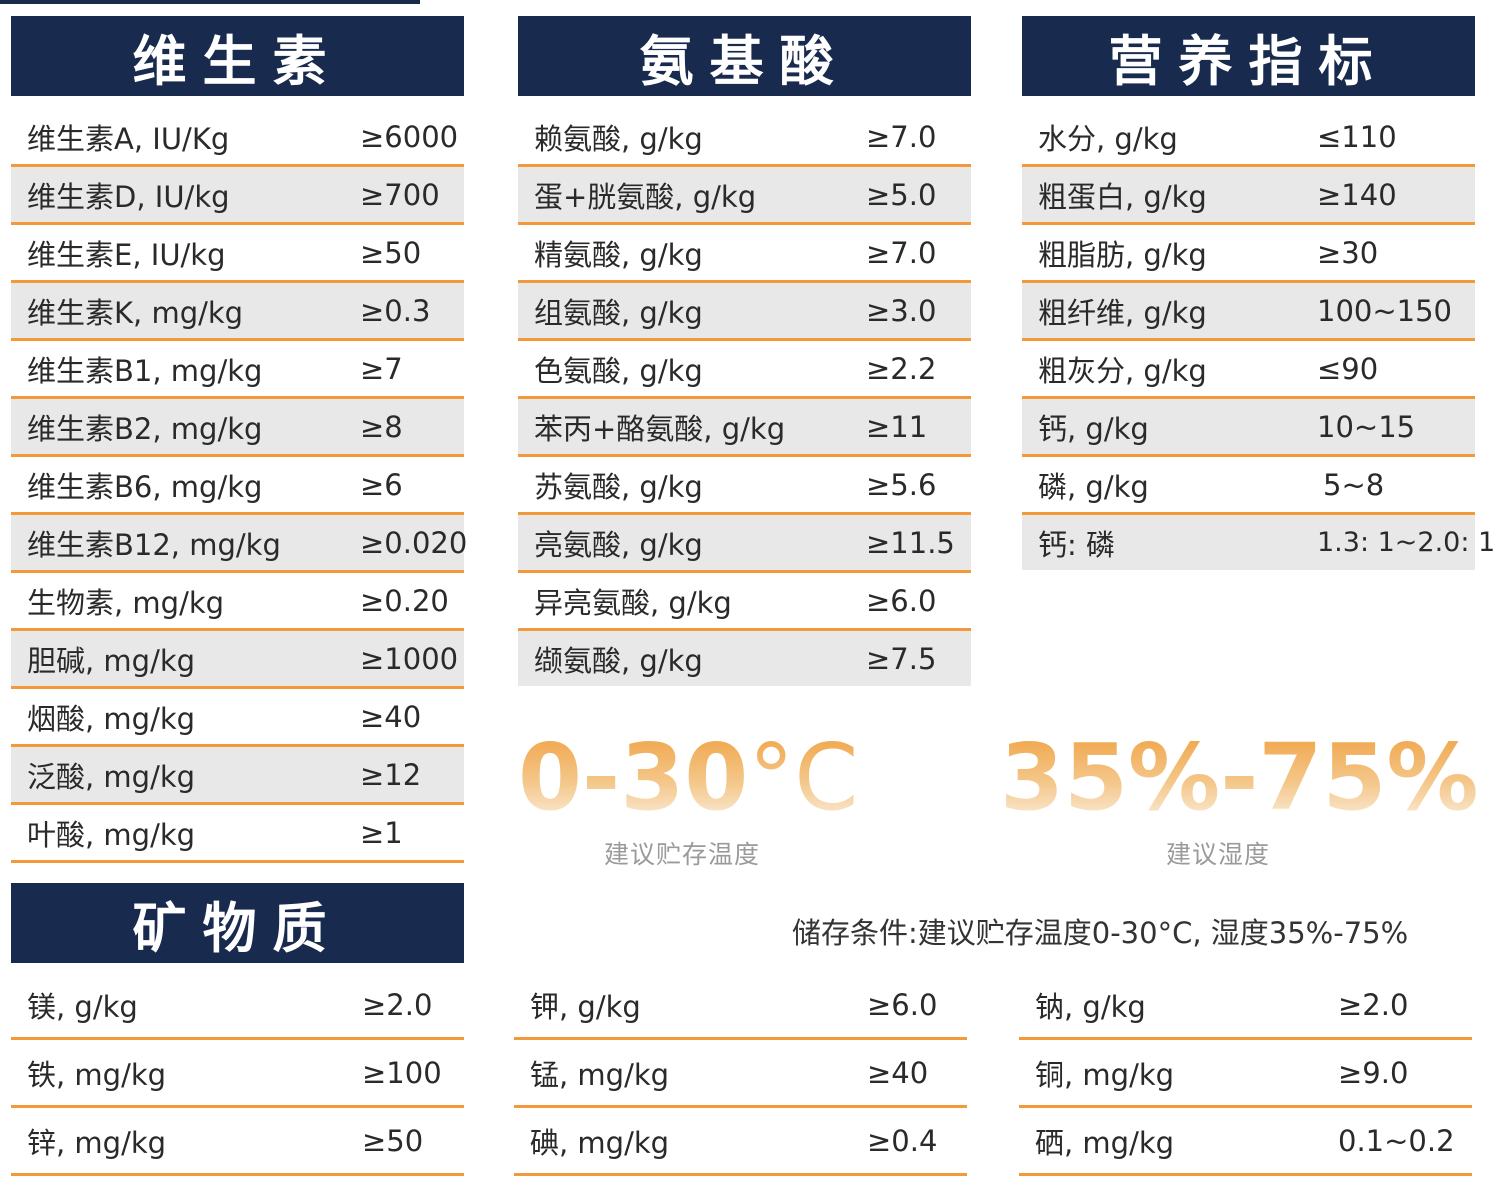  Describe the element at coordinates (1248, 486) in the screenshot. I see `table-row: 磷, g/kg 5~8` at that location.